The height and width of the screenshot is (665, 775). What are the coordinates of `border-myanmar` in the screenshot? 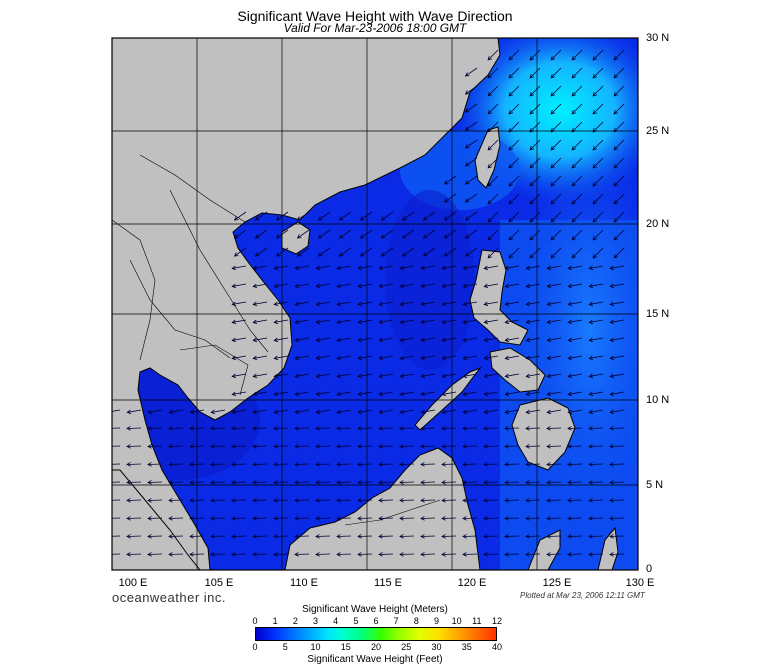 It's located at (134, 290).